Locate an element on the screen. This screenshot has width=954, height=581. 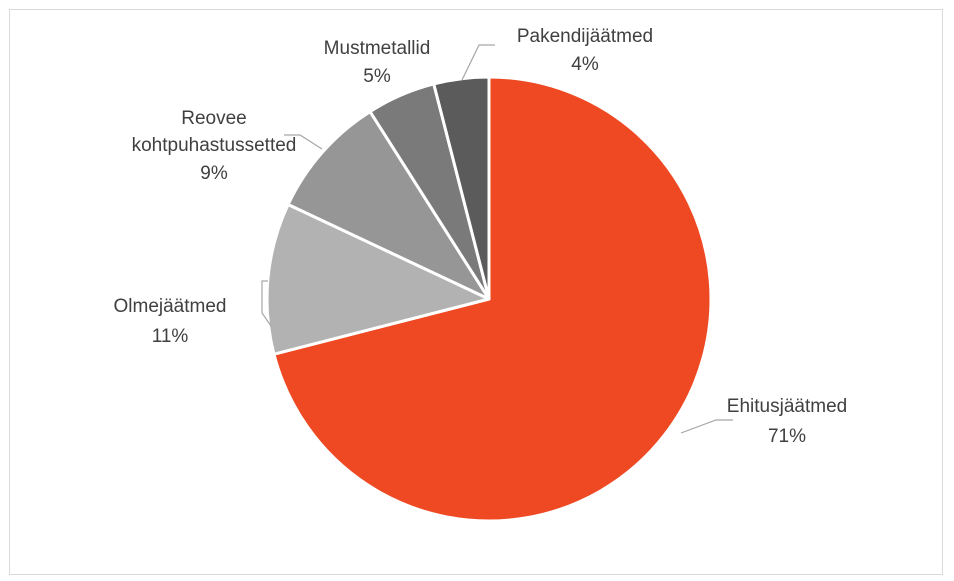
slice-percent-label: 9% is located at coordinates (214, 173).